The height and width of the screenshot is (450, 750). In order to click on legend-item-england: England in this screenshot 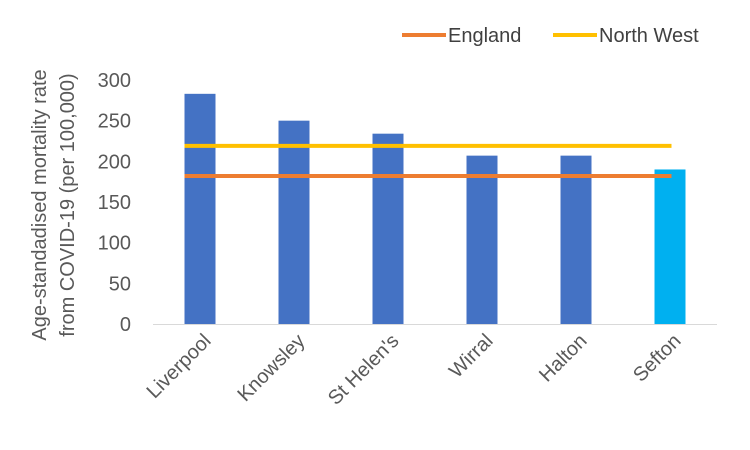, I will do `click(461, 36)`.